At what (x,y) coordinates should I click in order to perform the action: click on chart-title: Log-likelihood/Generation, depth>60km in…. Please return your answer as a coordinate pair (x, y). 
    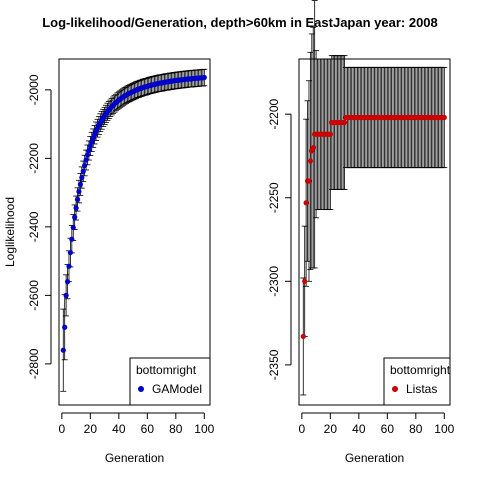
    Looking at the image, I should click on (240, 22).